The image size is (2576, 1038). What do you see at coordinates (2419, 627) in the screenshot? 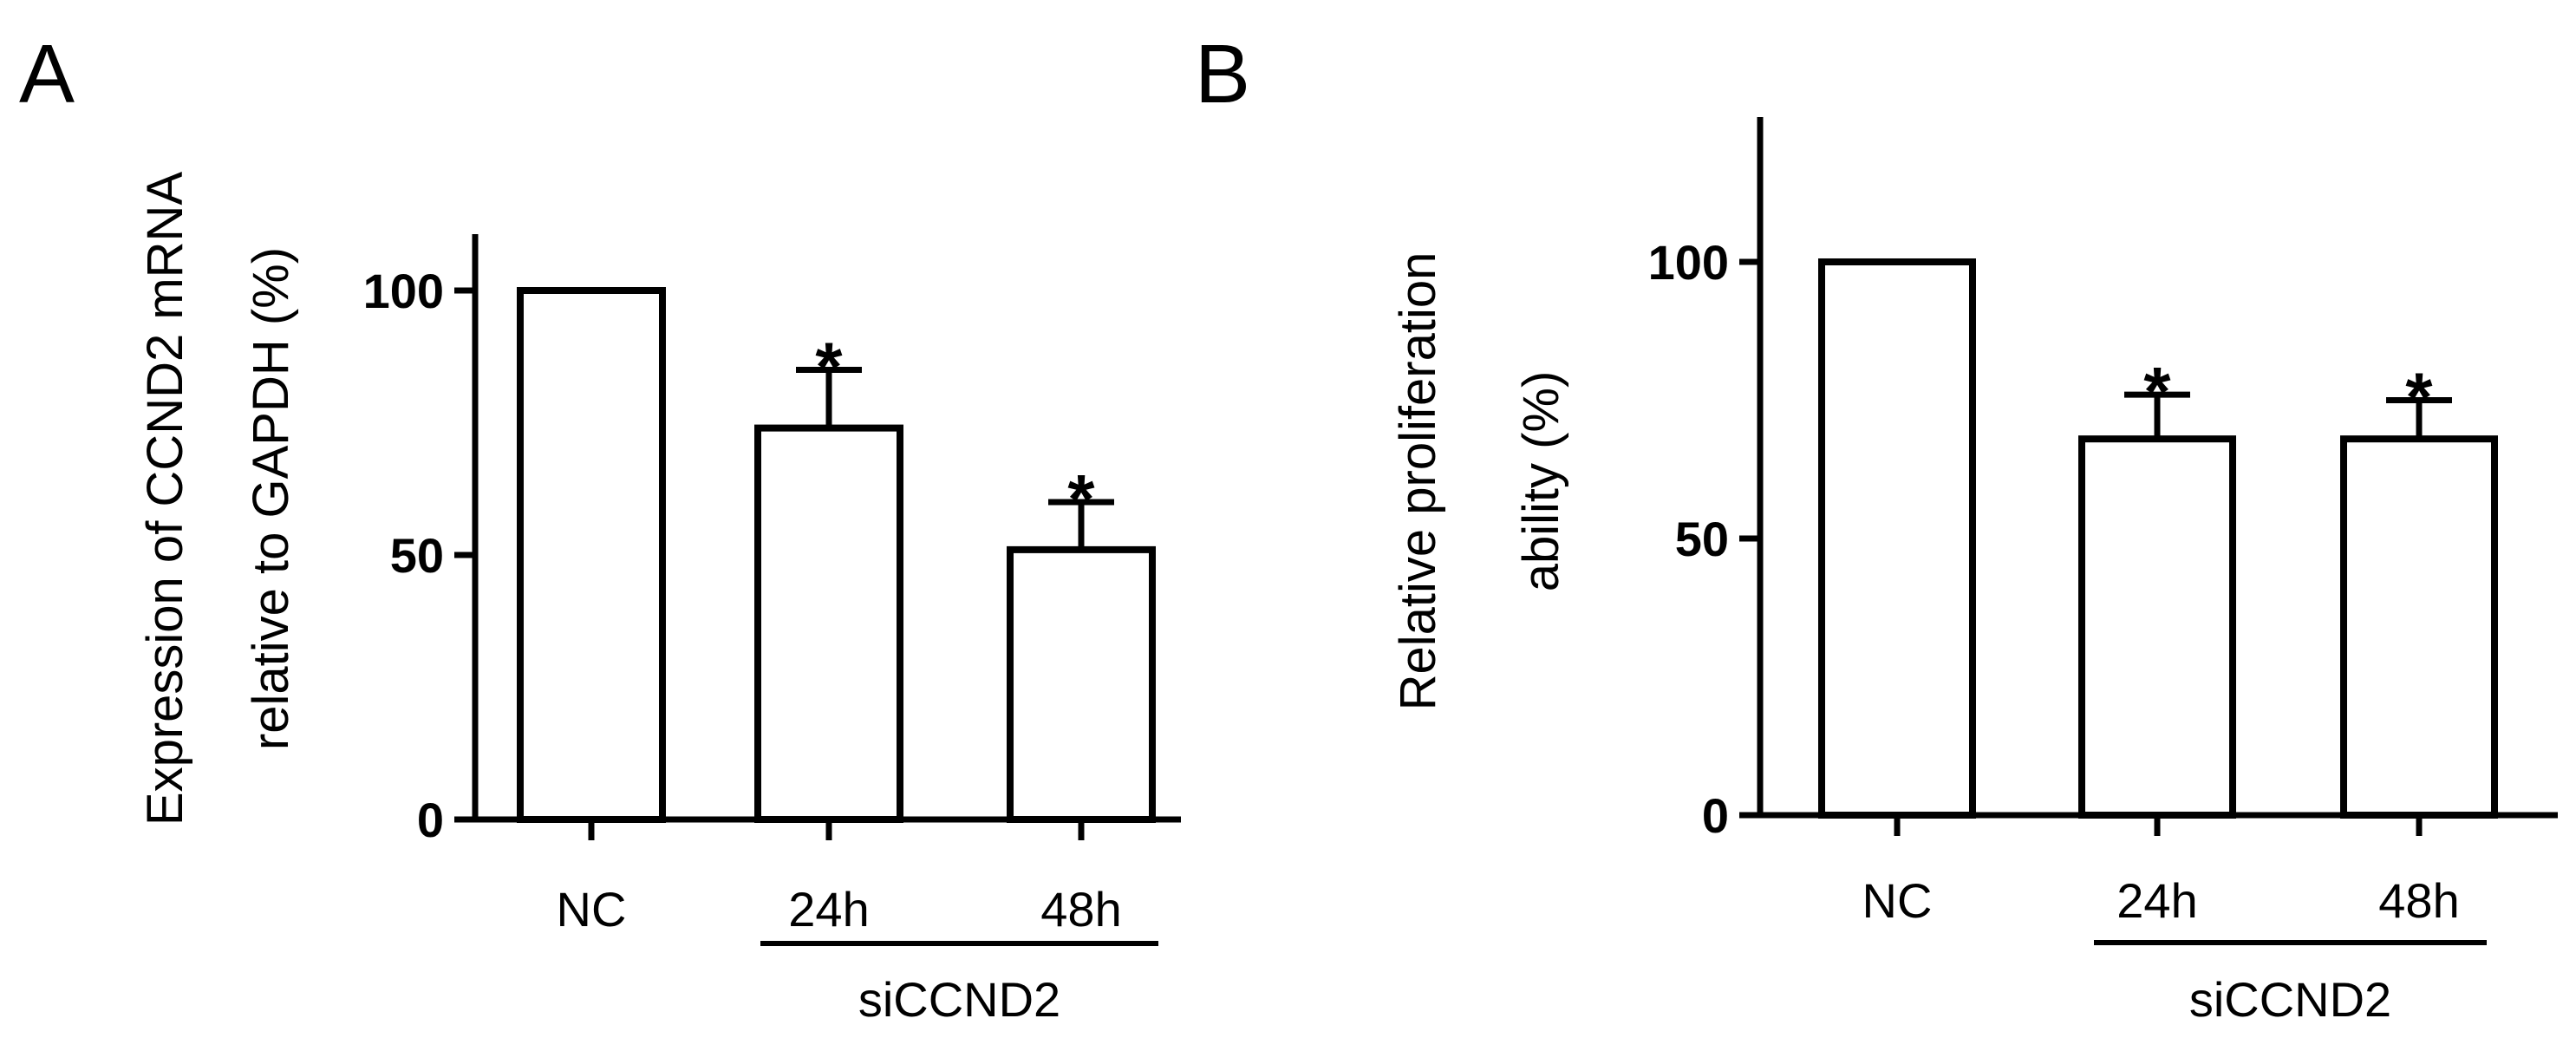
I see `panel-b-bar-48h` at bounding box center [2419, 627].